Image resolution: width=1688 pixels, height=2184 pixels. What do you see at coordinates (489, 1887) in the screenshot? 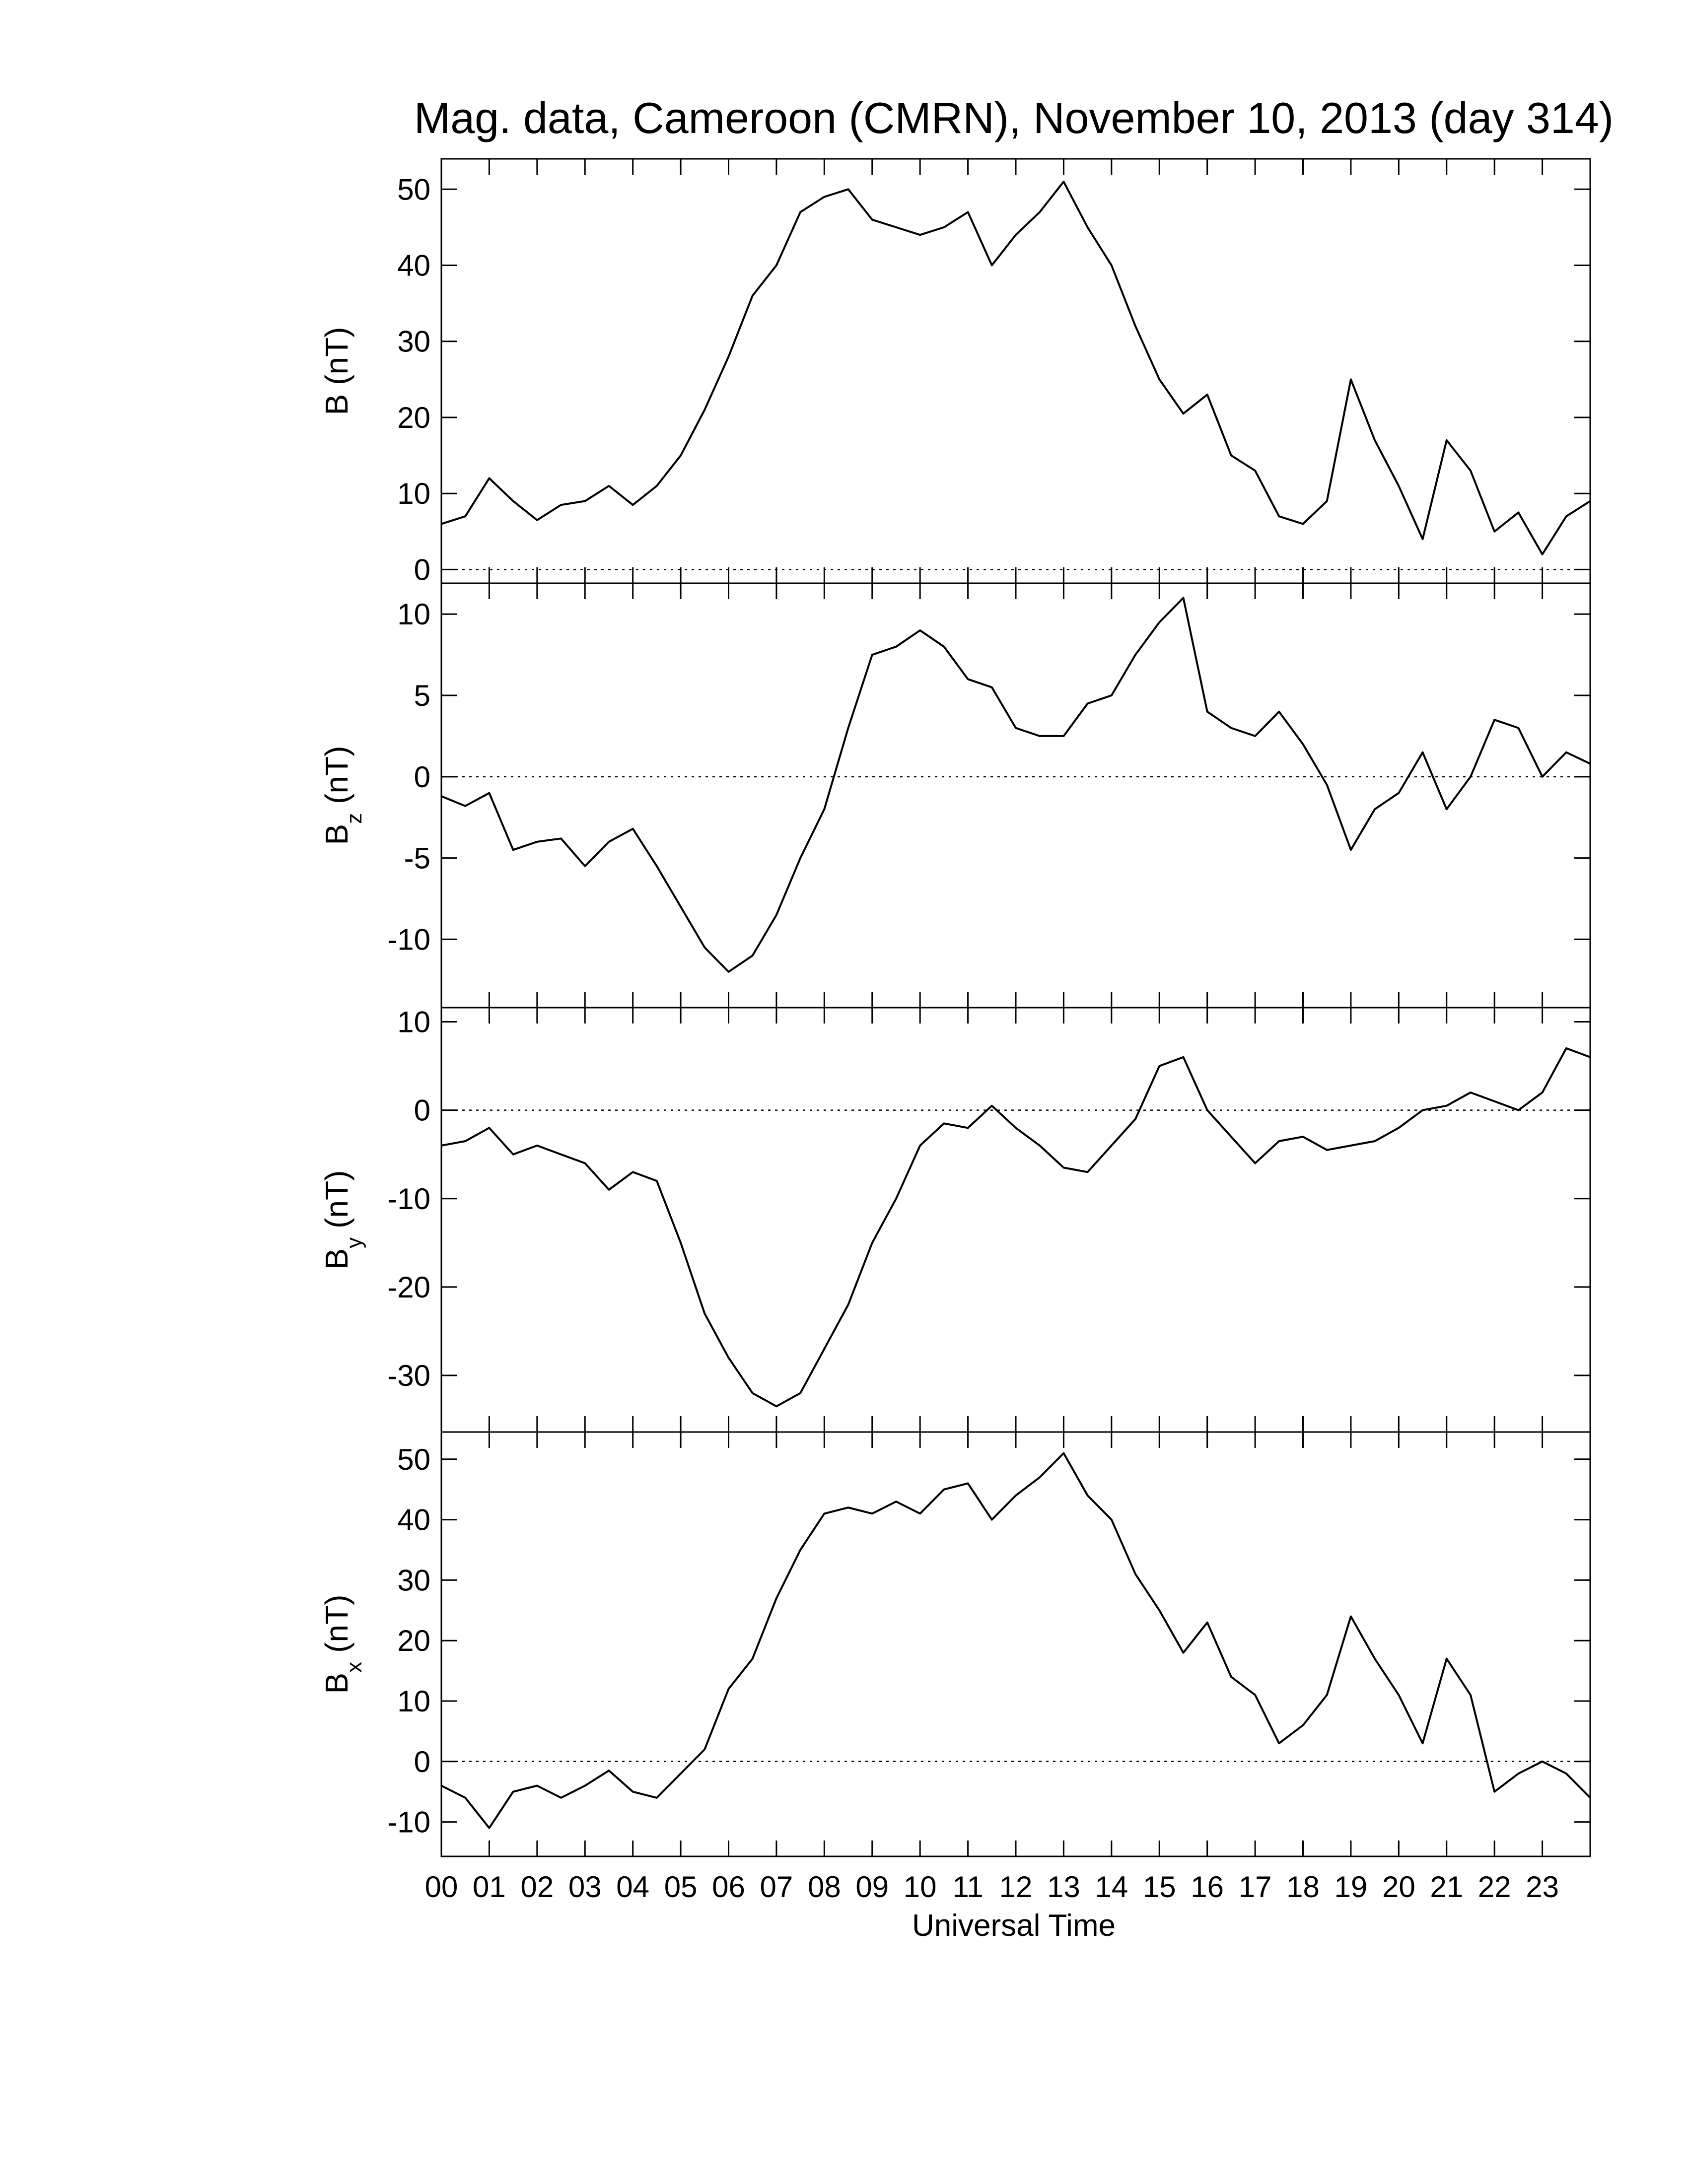
I see `x-tick-label: 01` at bounding box center [489, 1887].